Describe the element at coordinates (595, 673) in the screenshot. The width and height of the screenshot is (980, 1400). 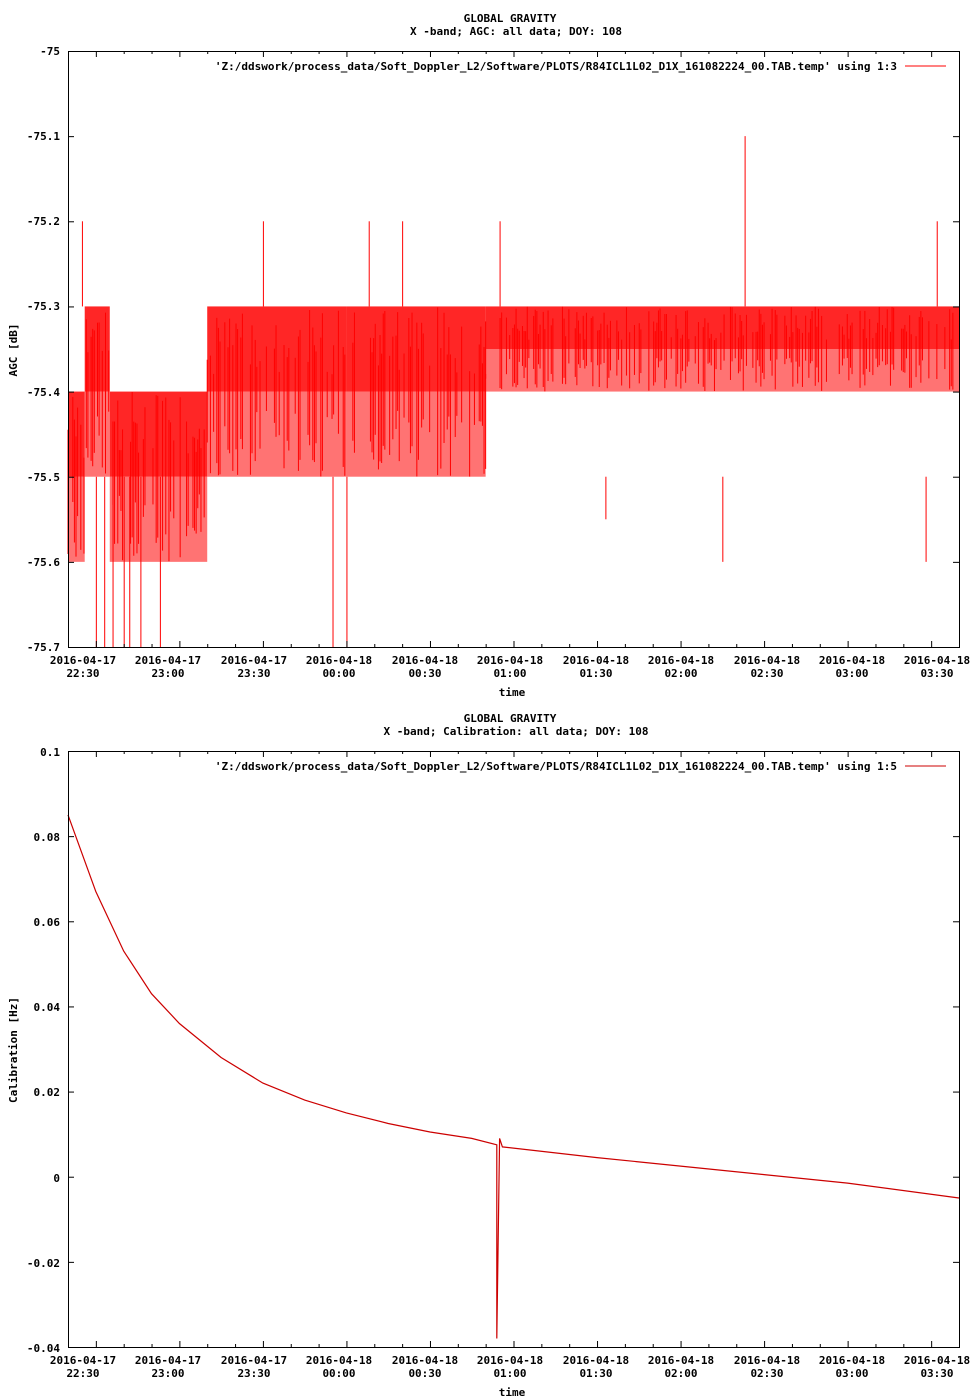
I see `agc-x-tick-time: 01:30` at that location.